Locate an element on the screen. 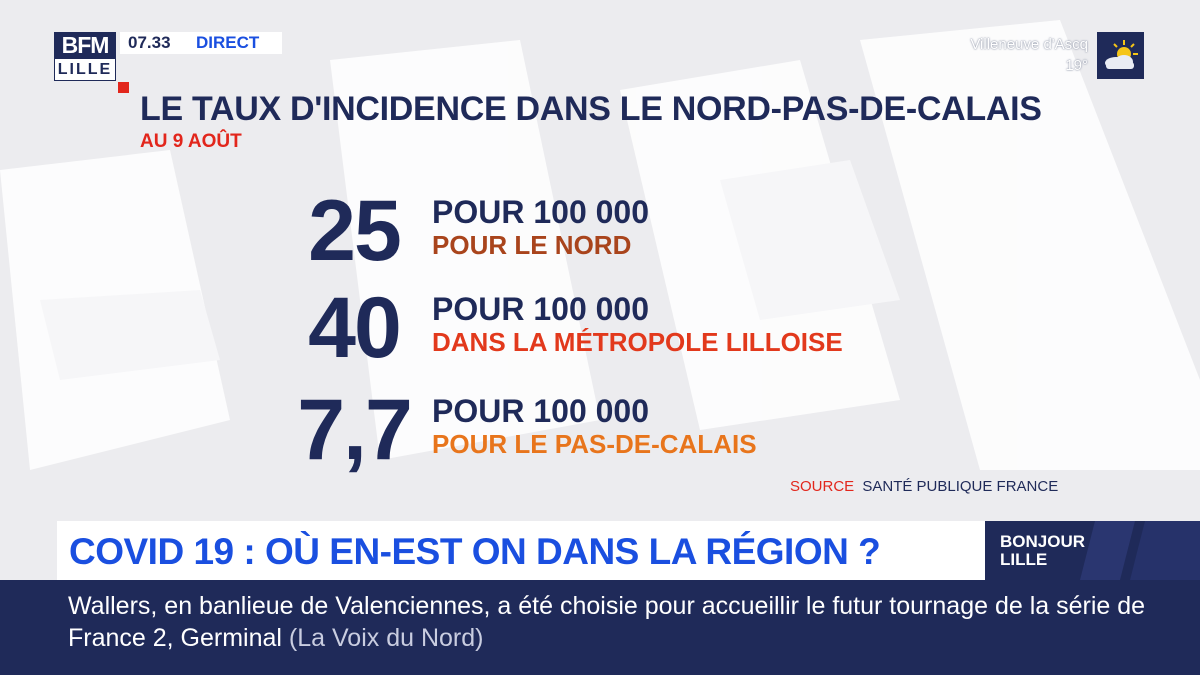 This screenshot has height=675, width=1200. source-value: SANTÉ PUBLIQUE FRANCE is located at coordinates (960, 486).